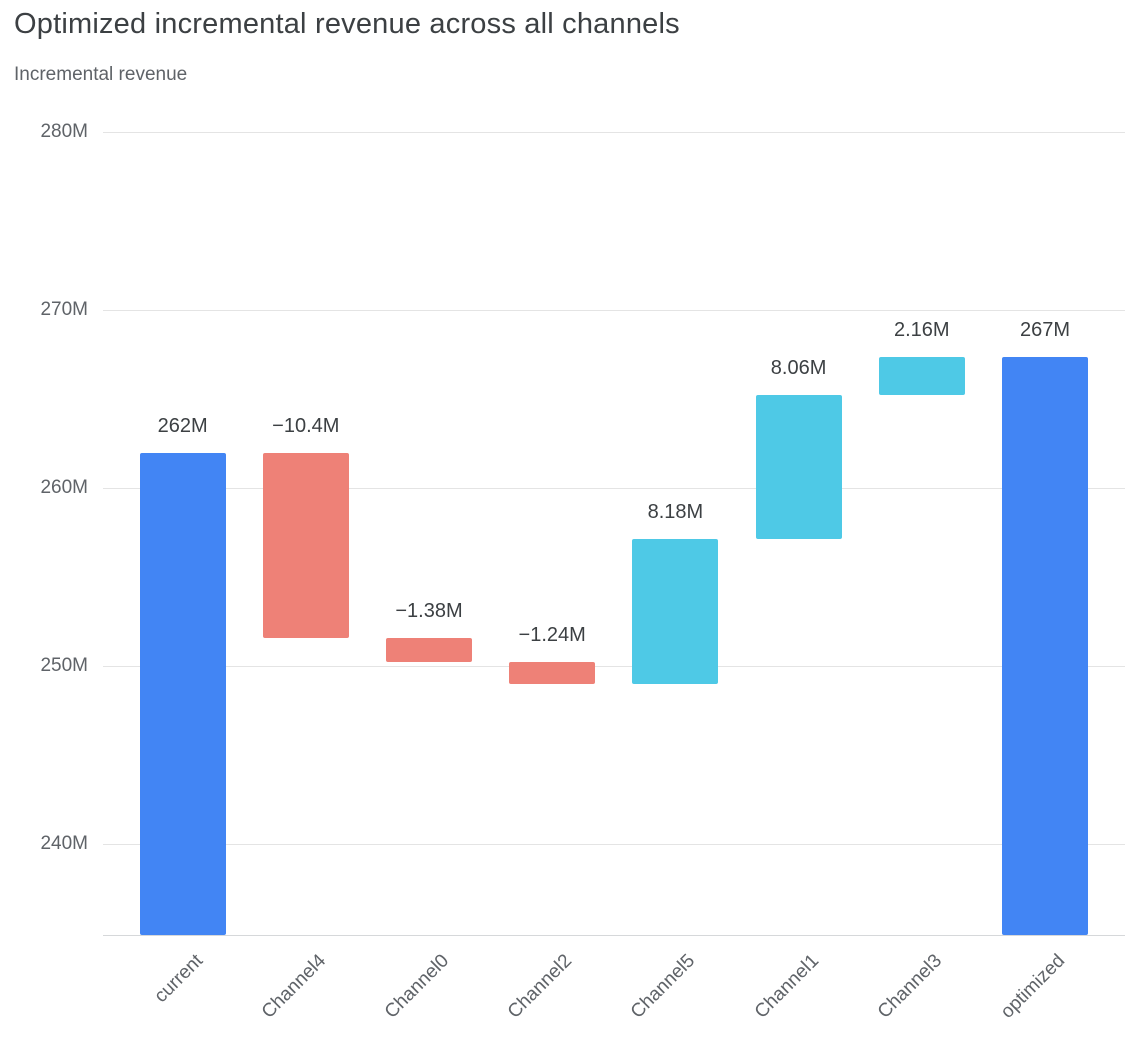 The width and height of the screenshot is (1135, 1054). I want to click on x-axis-label-Channel0: Channel0, so click(417, 986).